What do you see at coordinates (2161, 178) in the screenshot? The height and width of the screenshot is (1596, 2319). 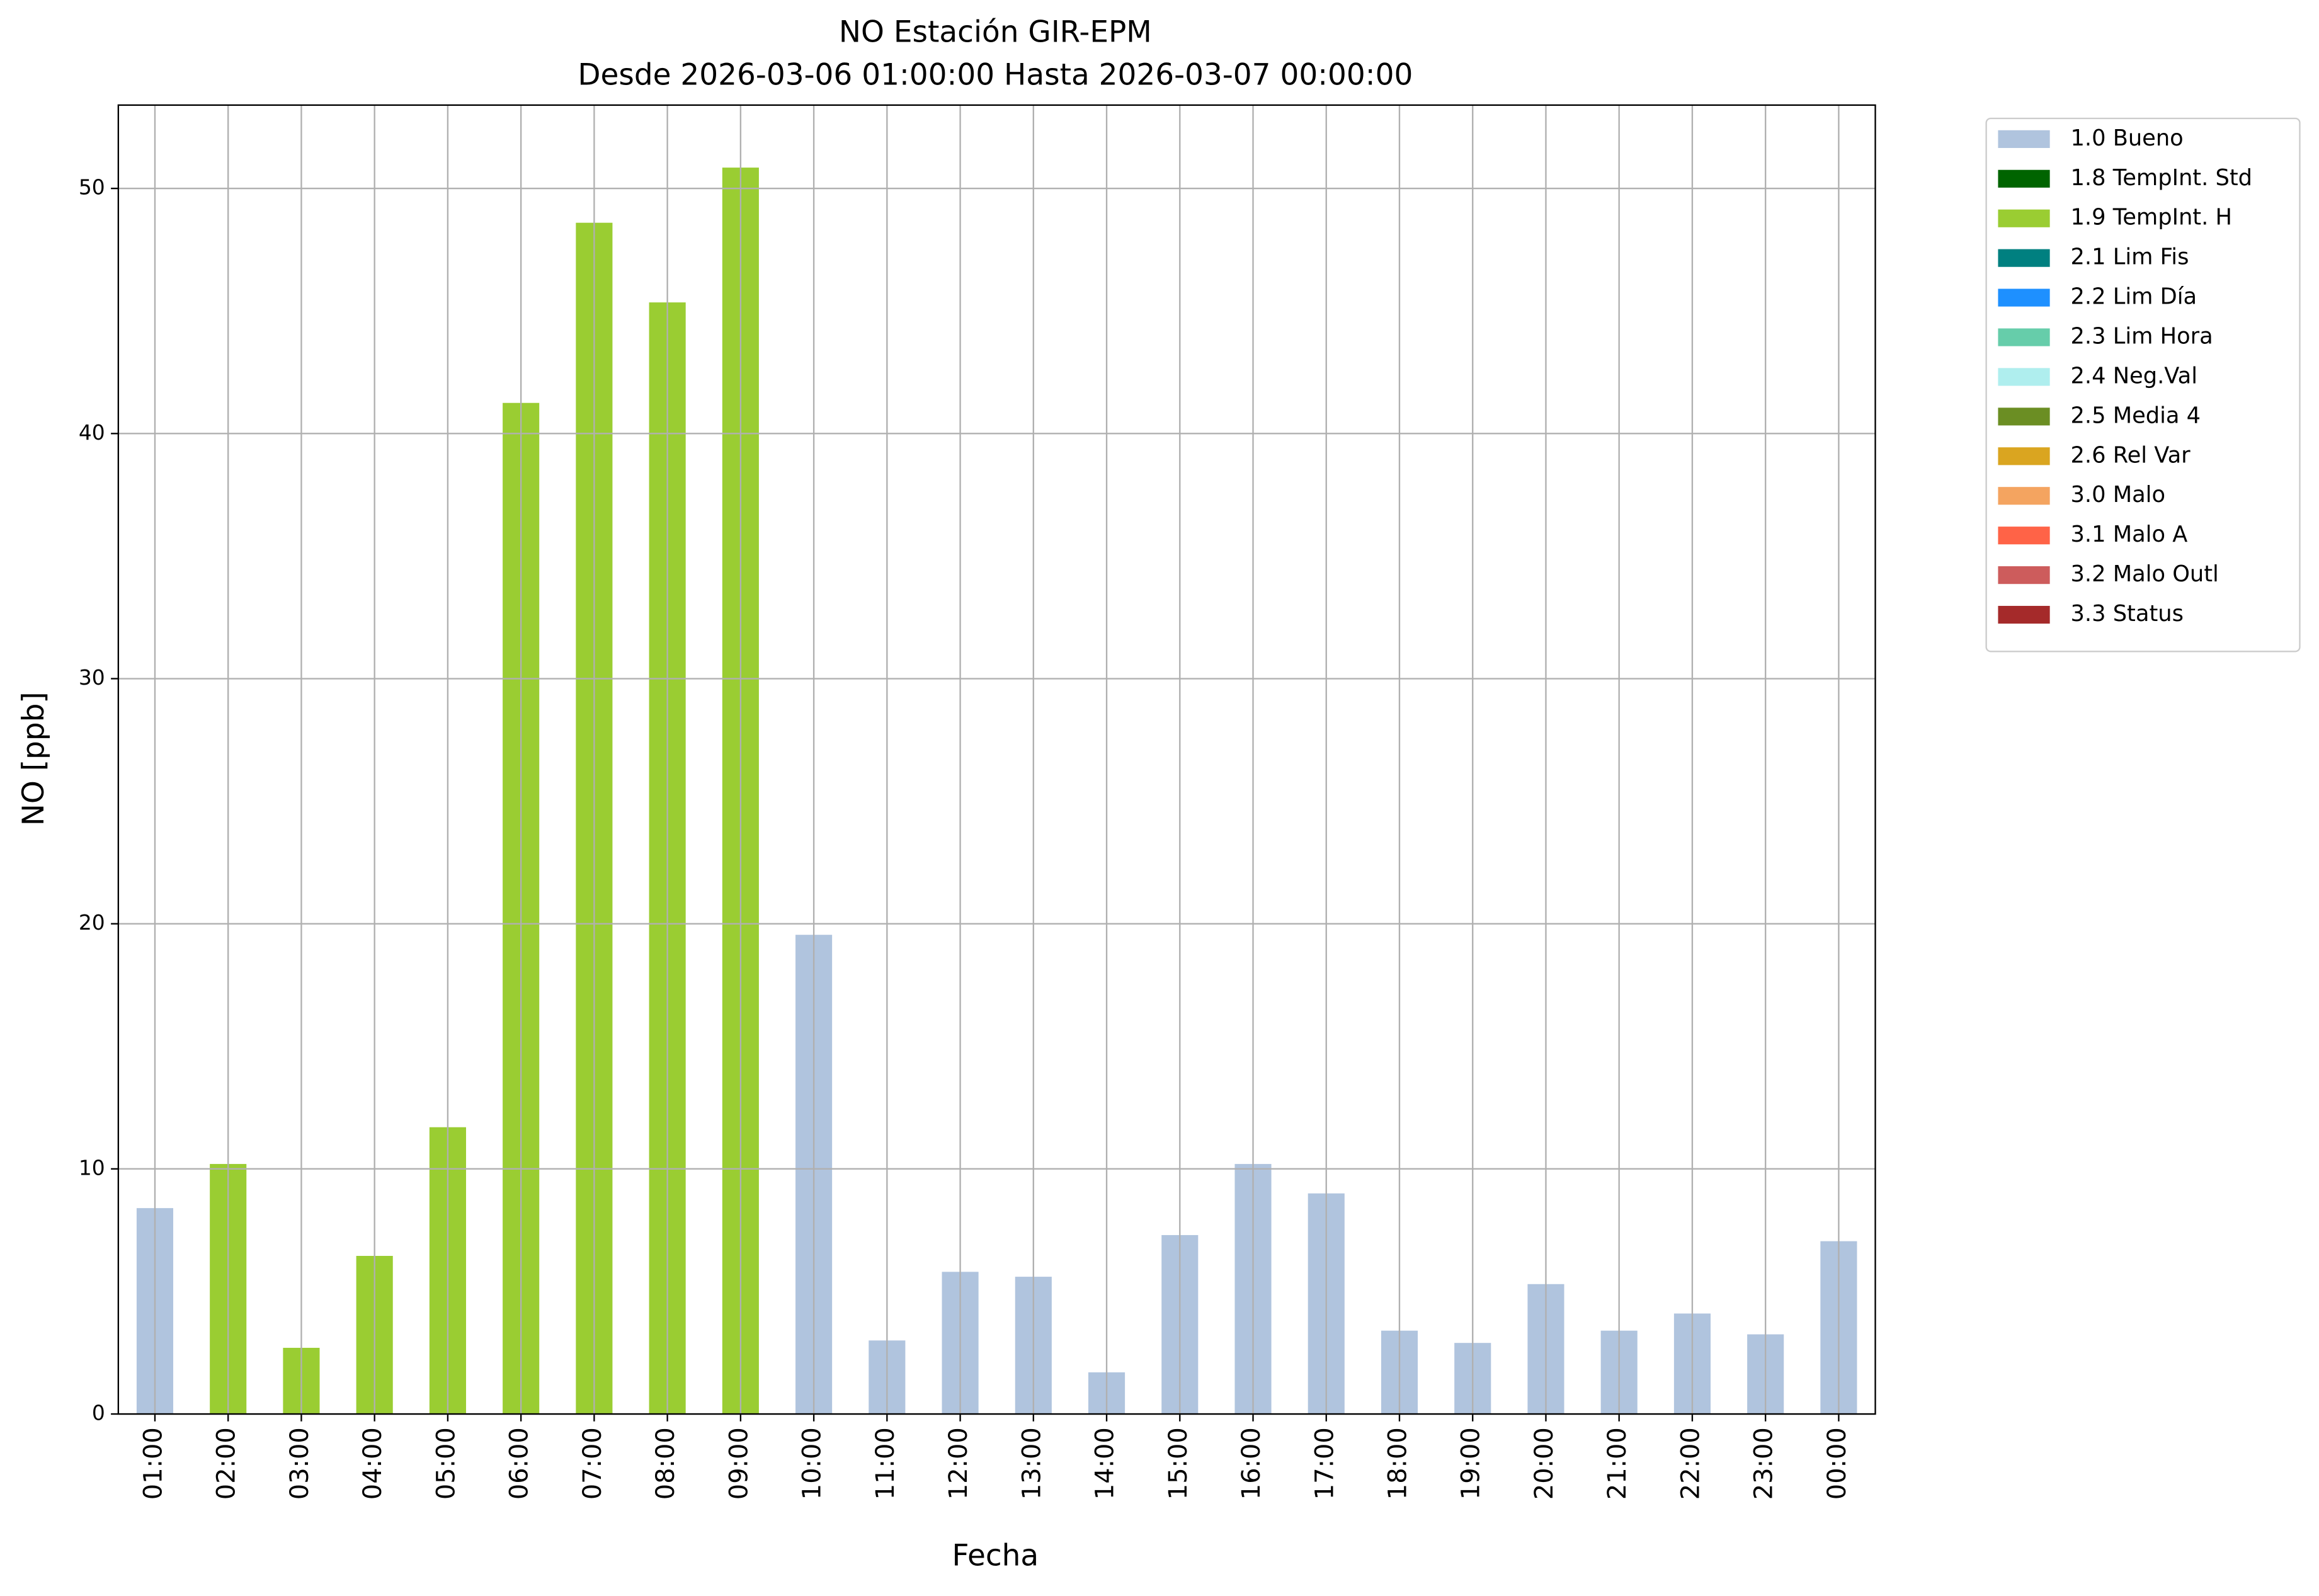 I see `legend-label: 1.8 TempInt. Std` at bounding box center [2161, 178].